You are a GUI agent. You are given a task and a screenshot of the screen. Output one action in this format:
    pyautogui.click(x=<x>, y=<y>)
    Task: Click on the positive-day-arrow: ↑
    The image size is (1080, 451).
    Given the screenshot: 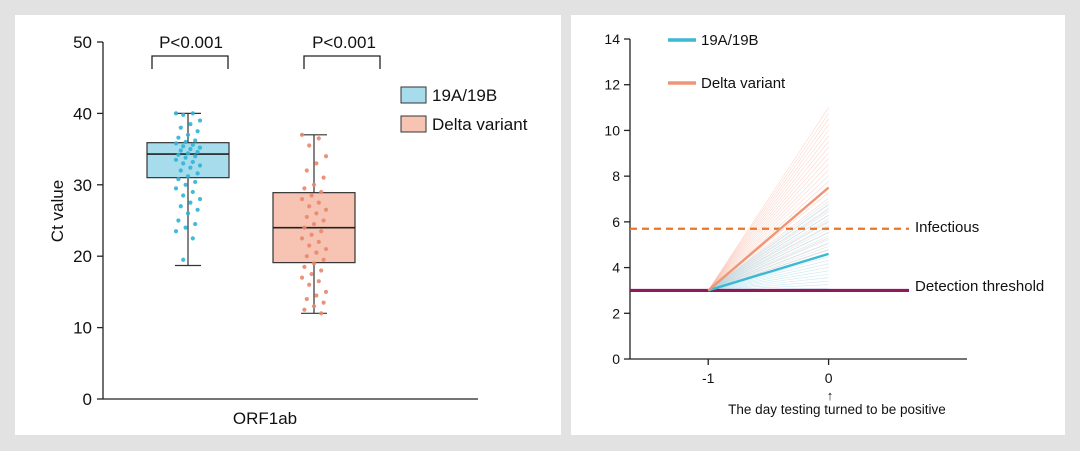 What is the action you would take?
    pyautogui.click(x=830, y=395)
    